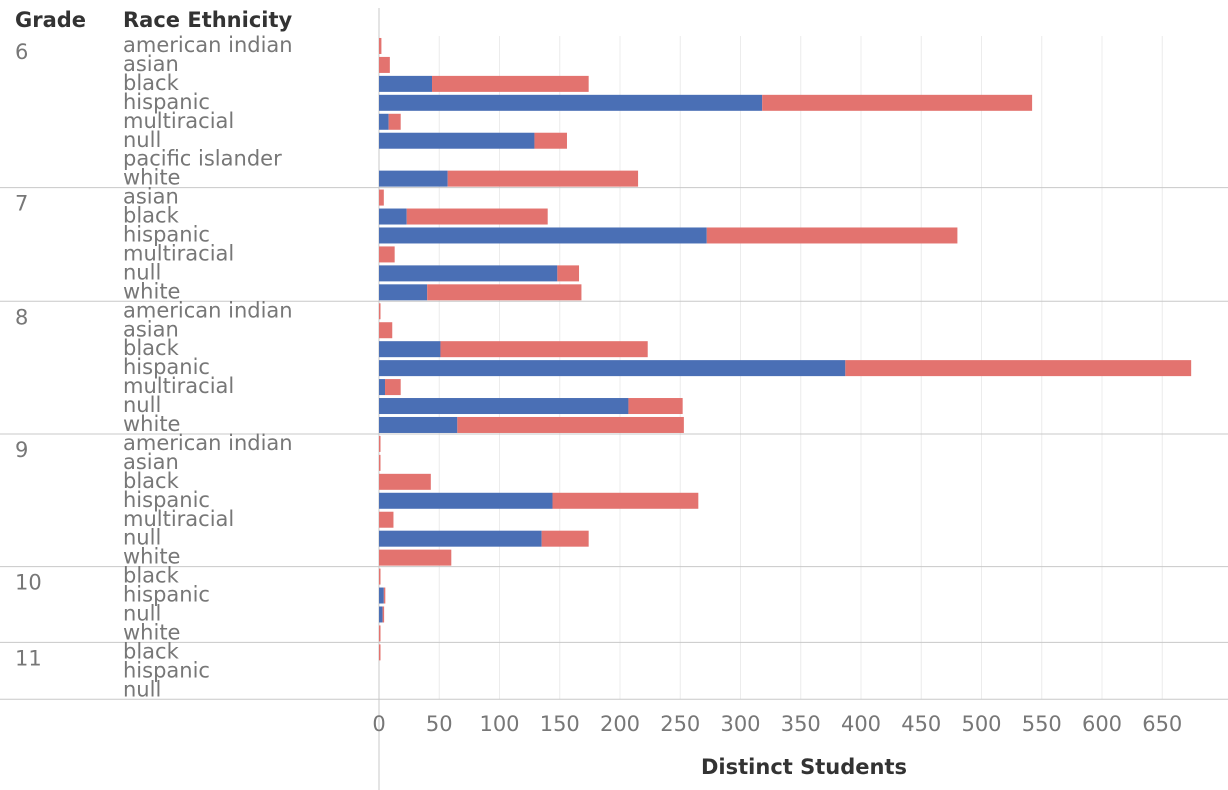 The image size is (1228, 790). Describe the element at coordinates (28, 583) in the screenshot. I see `grade-label: 10` at that location.